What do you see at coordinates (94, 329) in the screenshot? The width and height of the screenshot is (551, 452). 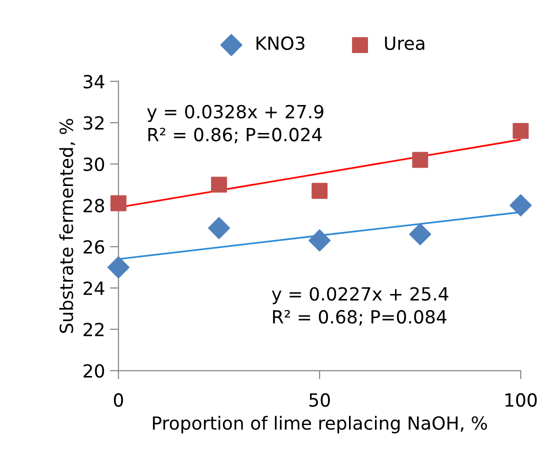 I see `y-tick-label: 22` at bounding box center [94, 329].